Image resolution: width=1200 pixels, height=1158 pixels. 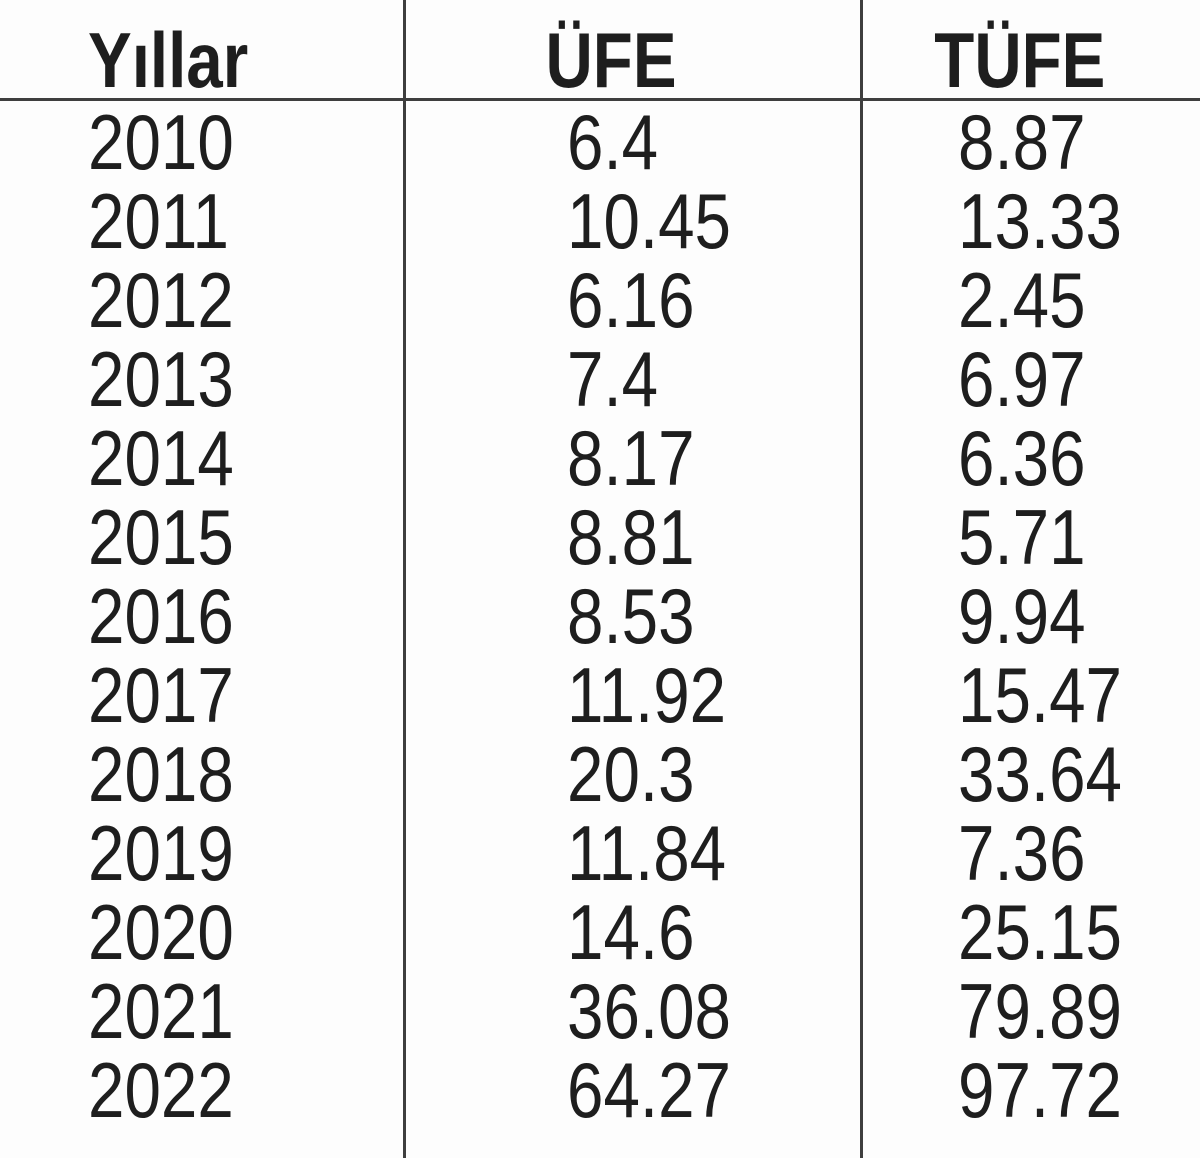 What do you see at coordinates (161, 142) in the screenshot?
I see `cell-year: 2010` at bounding box center [161, 142].